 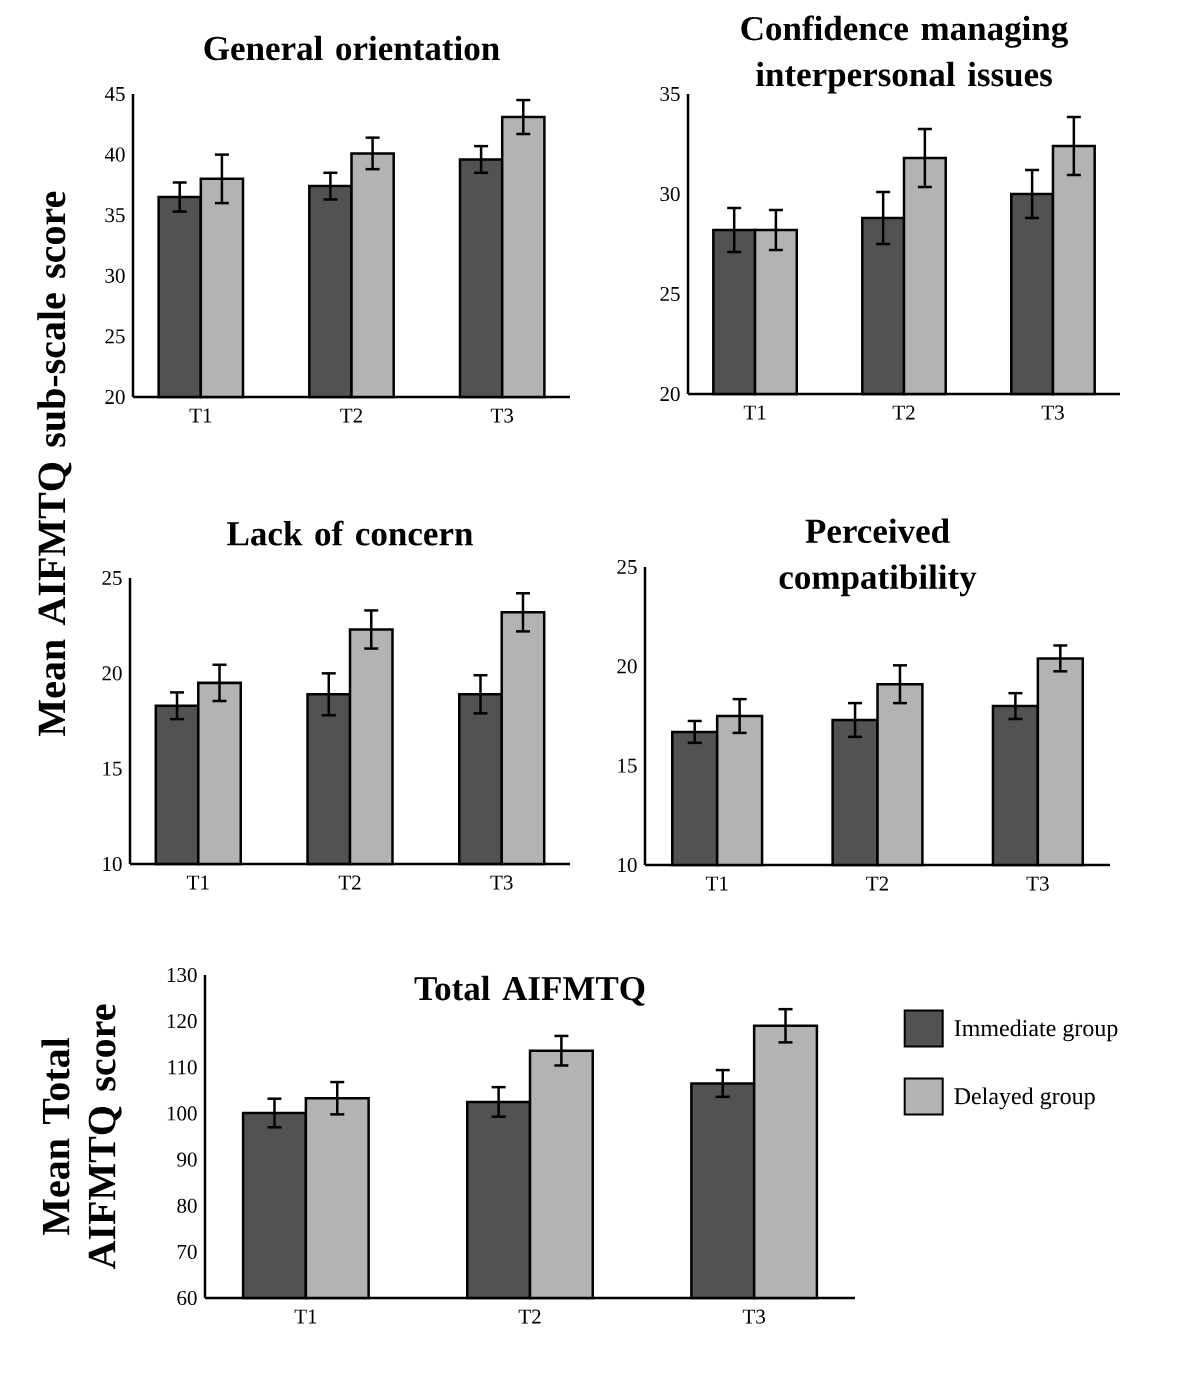 What do you see at coordinates (529, 990) in the screenshot?
I see `chart-title: Total AIFMTQ` at bounding box center [529, 990].